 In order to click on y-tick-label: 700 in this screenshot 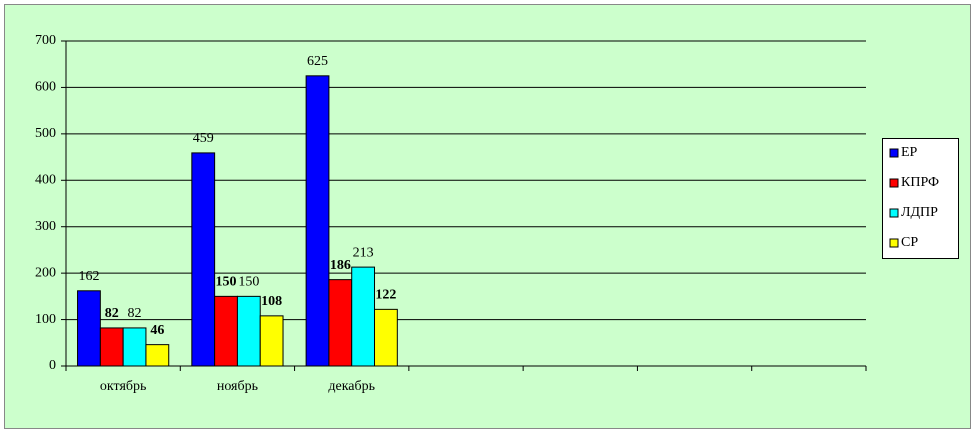, I will do `click(45, 40)`.